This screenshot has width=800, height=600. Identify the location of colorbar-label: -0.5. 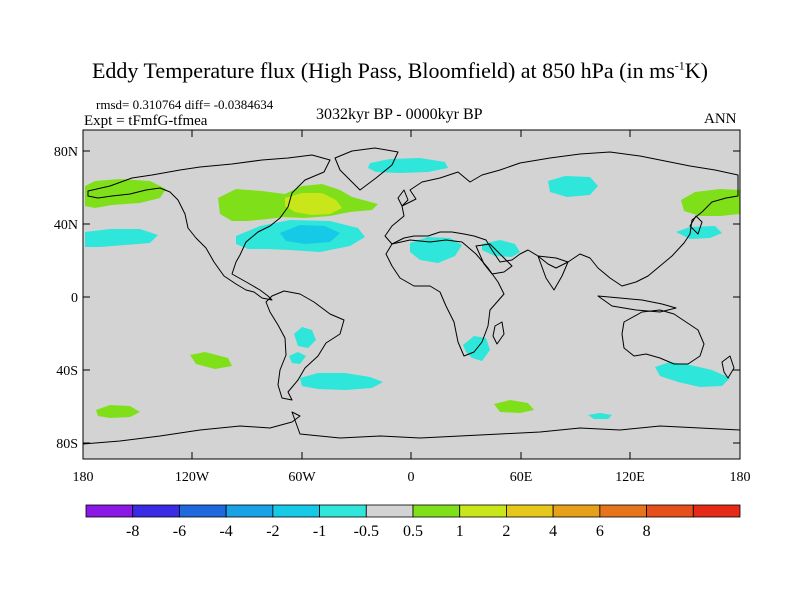
(366, 531).